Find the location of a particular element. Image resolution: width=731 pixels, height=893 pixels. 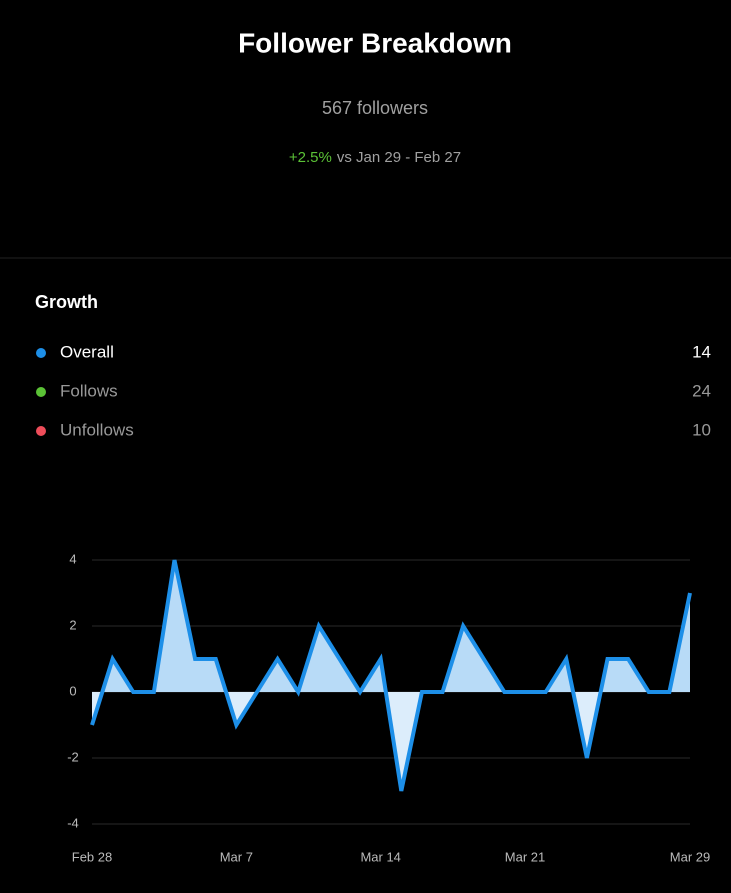

legend-value: 24 is located at coordinates (701, 390).